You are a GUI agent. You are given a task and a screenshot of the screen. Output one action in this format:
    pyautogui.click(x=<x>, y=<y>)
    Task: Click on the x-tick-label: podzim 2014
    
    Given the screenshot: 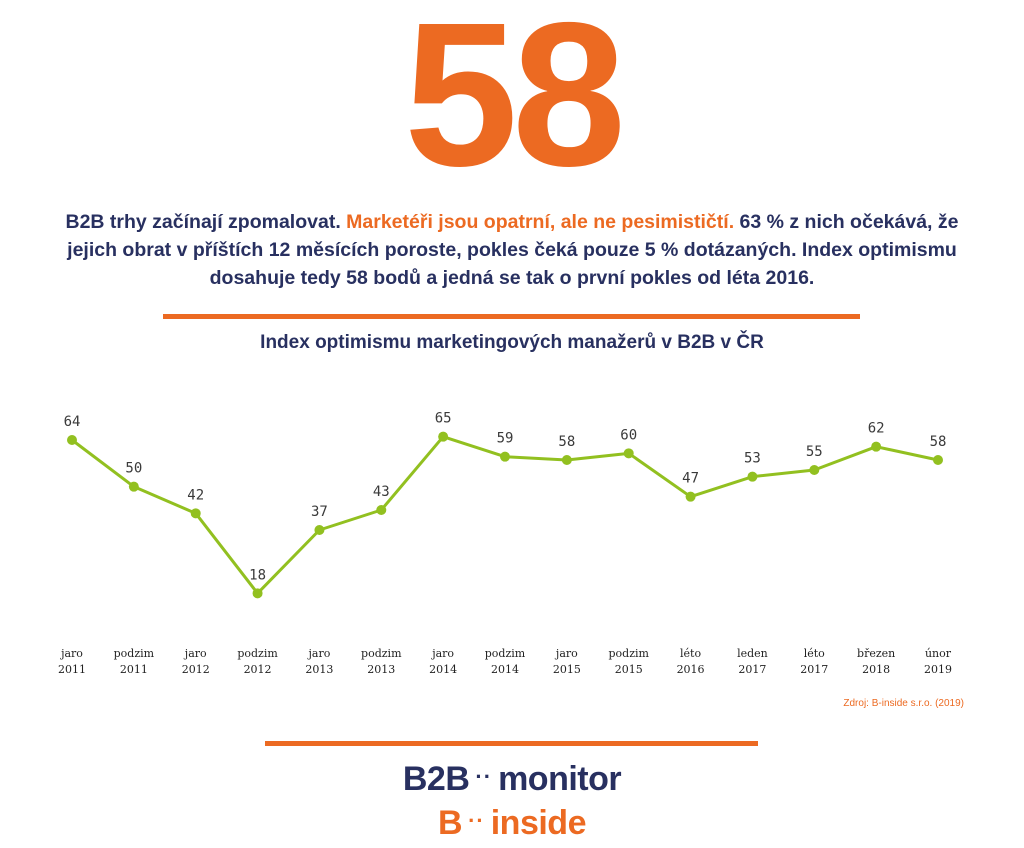 What is the action you would take?
    pyautogui.click(x=505, y=661)
    